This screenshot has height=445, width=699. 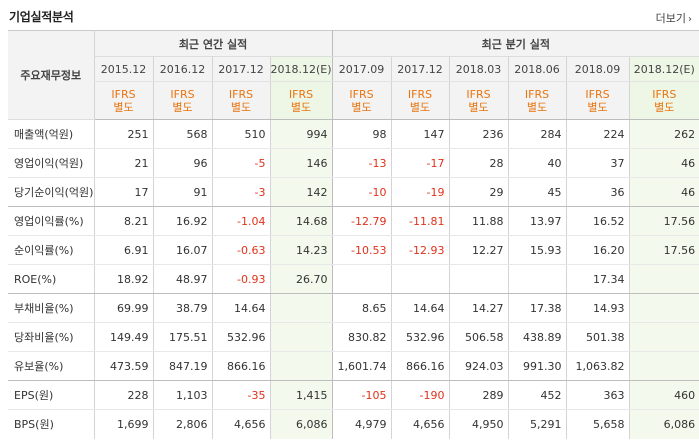 I want to click on data-cell: 26.70, so click(x=301, y=279).